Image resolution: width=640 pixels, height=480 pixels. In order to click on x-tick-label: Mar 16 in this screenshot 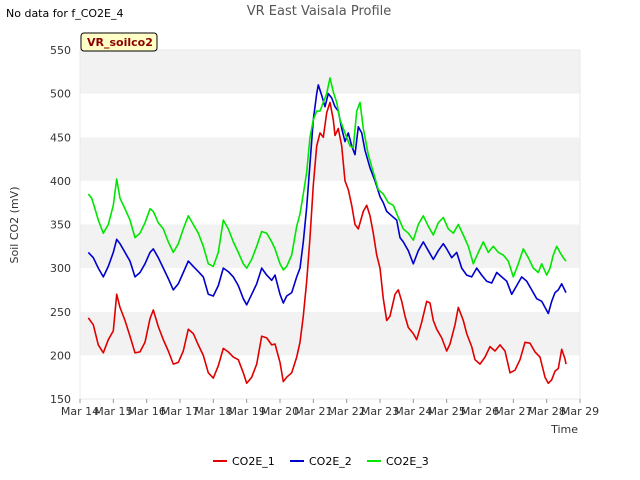, I will do `click(147, 411)`.